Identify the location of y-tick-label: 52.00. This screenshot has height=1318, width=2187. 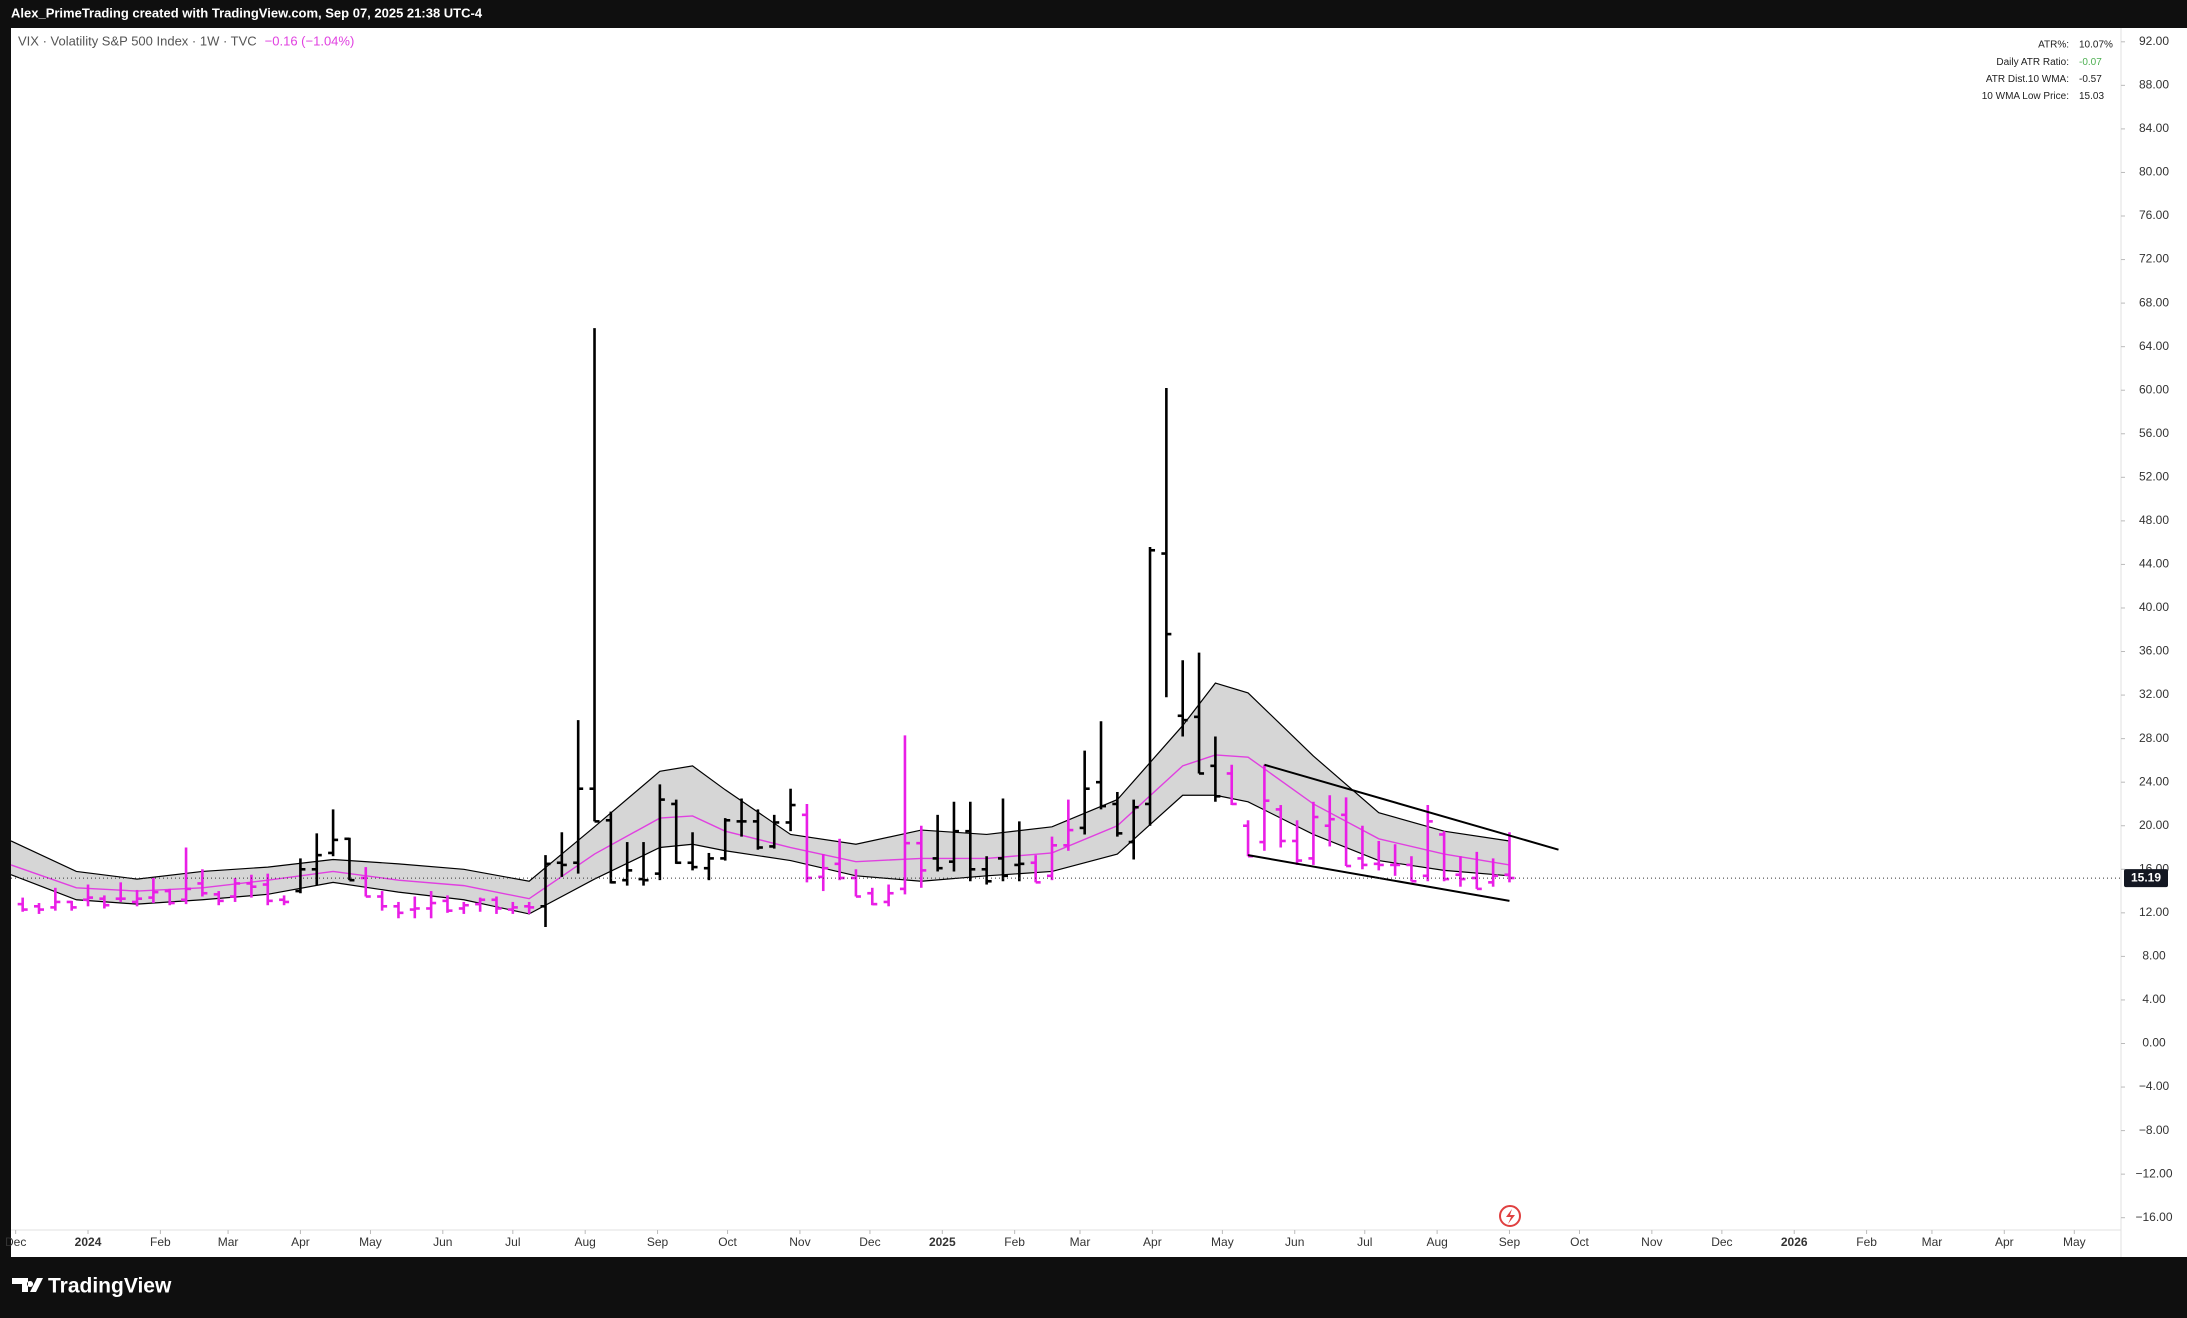
(2154, 476).